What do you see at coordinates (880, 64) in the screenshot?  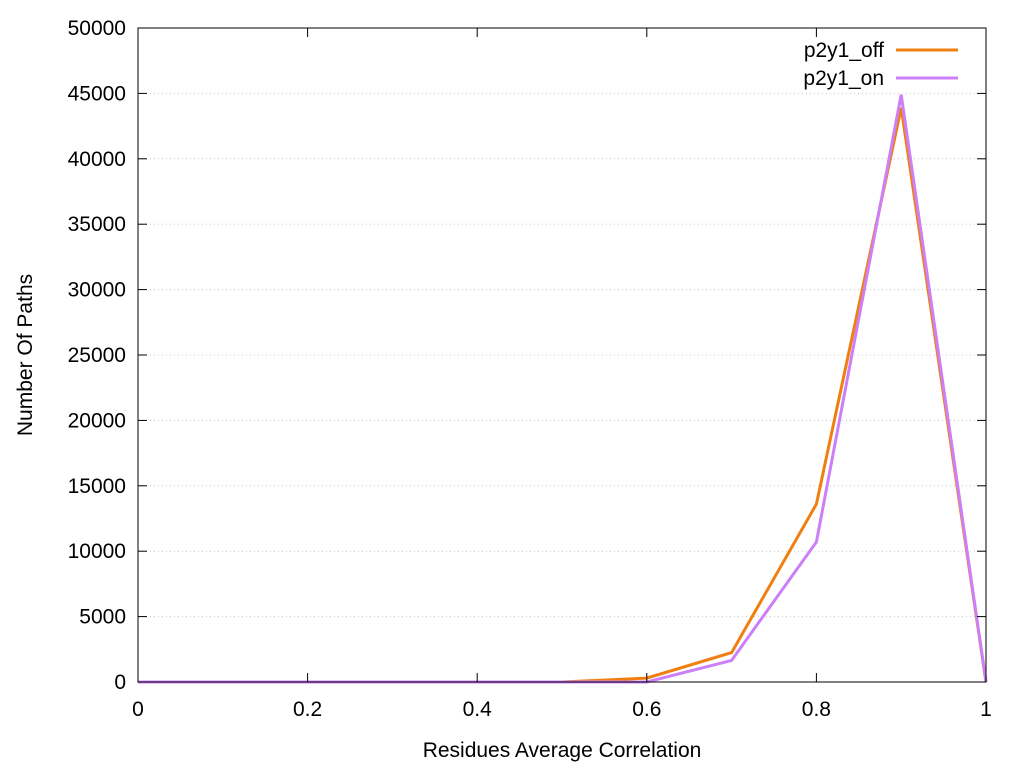 I see `legend: p2y1_off p2y1_on` at bounding box center [880, 64].